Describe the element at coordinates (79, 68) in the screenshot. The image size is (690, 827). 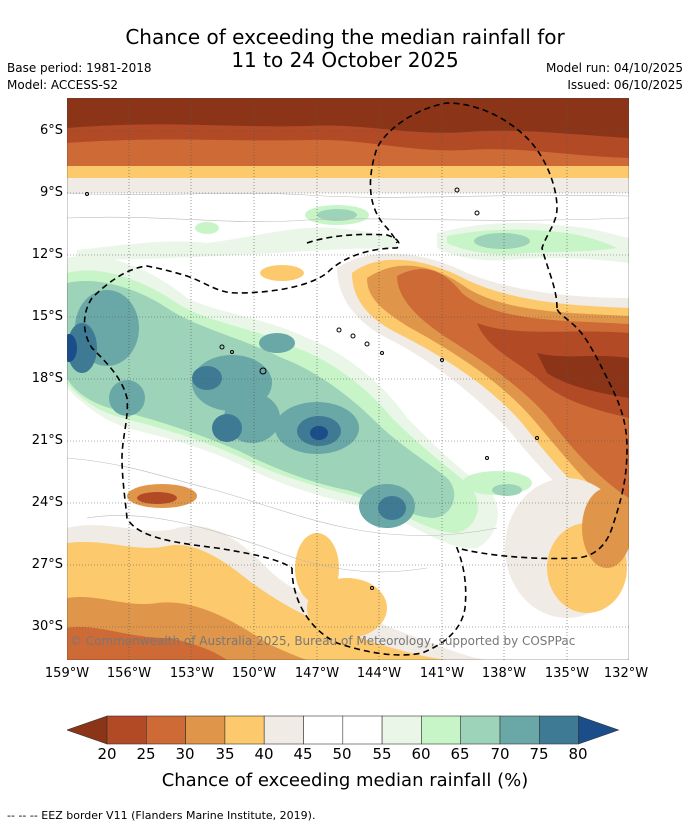
I see `base-period: Base period: 1981-2018` at that location.